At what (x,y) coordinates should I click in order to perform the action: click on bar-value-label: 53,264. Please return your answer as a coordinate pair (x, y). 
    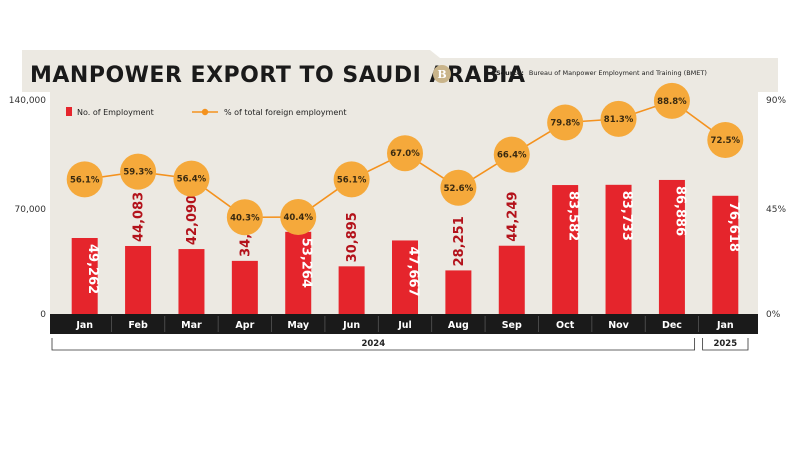
    Looking at the image, I should click on (306, 263).